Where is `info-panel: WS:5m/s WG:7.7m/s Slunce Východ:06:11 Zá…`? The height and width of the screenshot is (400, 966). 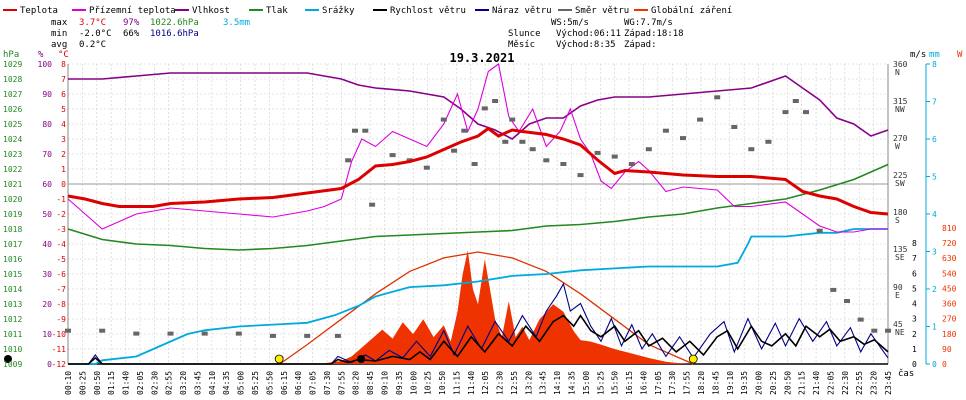
info-panel: WS:5m/s WG:7.7m/s Slunce Východ:06:11 Zá… is located at coordinates (596, 34).